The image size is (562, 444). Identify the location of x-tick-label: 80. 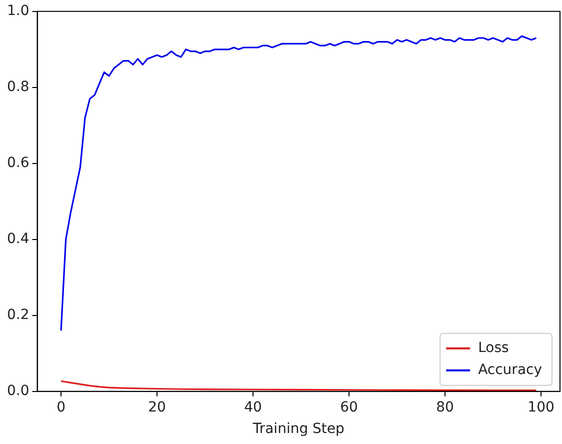
(445, 407).